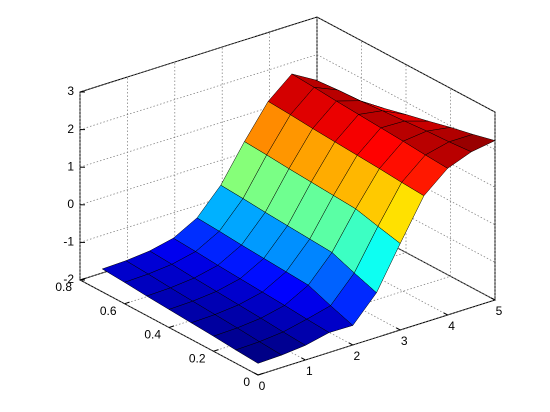 Image resolution: width=550 pixels, height=412 pixels. What do you see at coordinates (68, 279) in the screenshot?
I see `z-tick-label: -2` at bounding box center [68, 279].